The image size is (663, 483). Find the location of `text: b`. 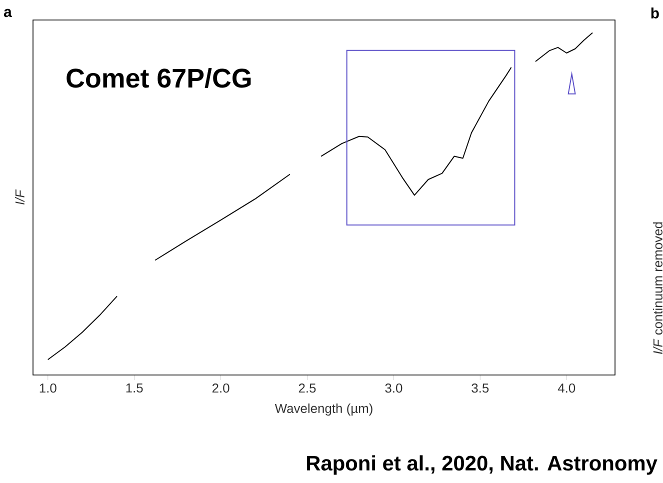

text: b is located at coordinates (655, 13).